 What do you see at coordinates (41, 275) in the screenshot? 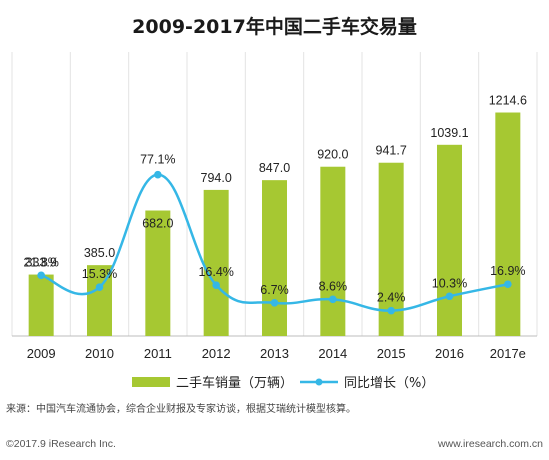
I see `growth-point-2009` at bounding box center [41, 275].